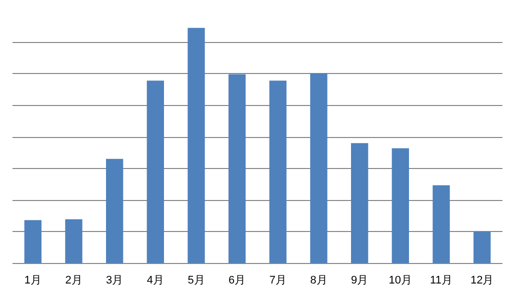 This screenshot has width=516, height=291. Describe the element at coordinates (196, 280) in the screenshot. I see `x-tick-label: 5月` at that location.